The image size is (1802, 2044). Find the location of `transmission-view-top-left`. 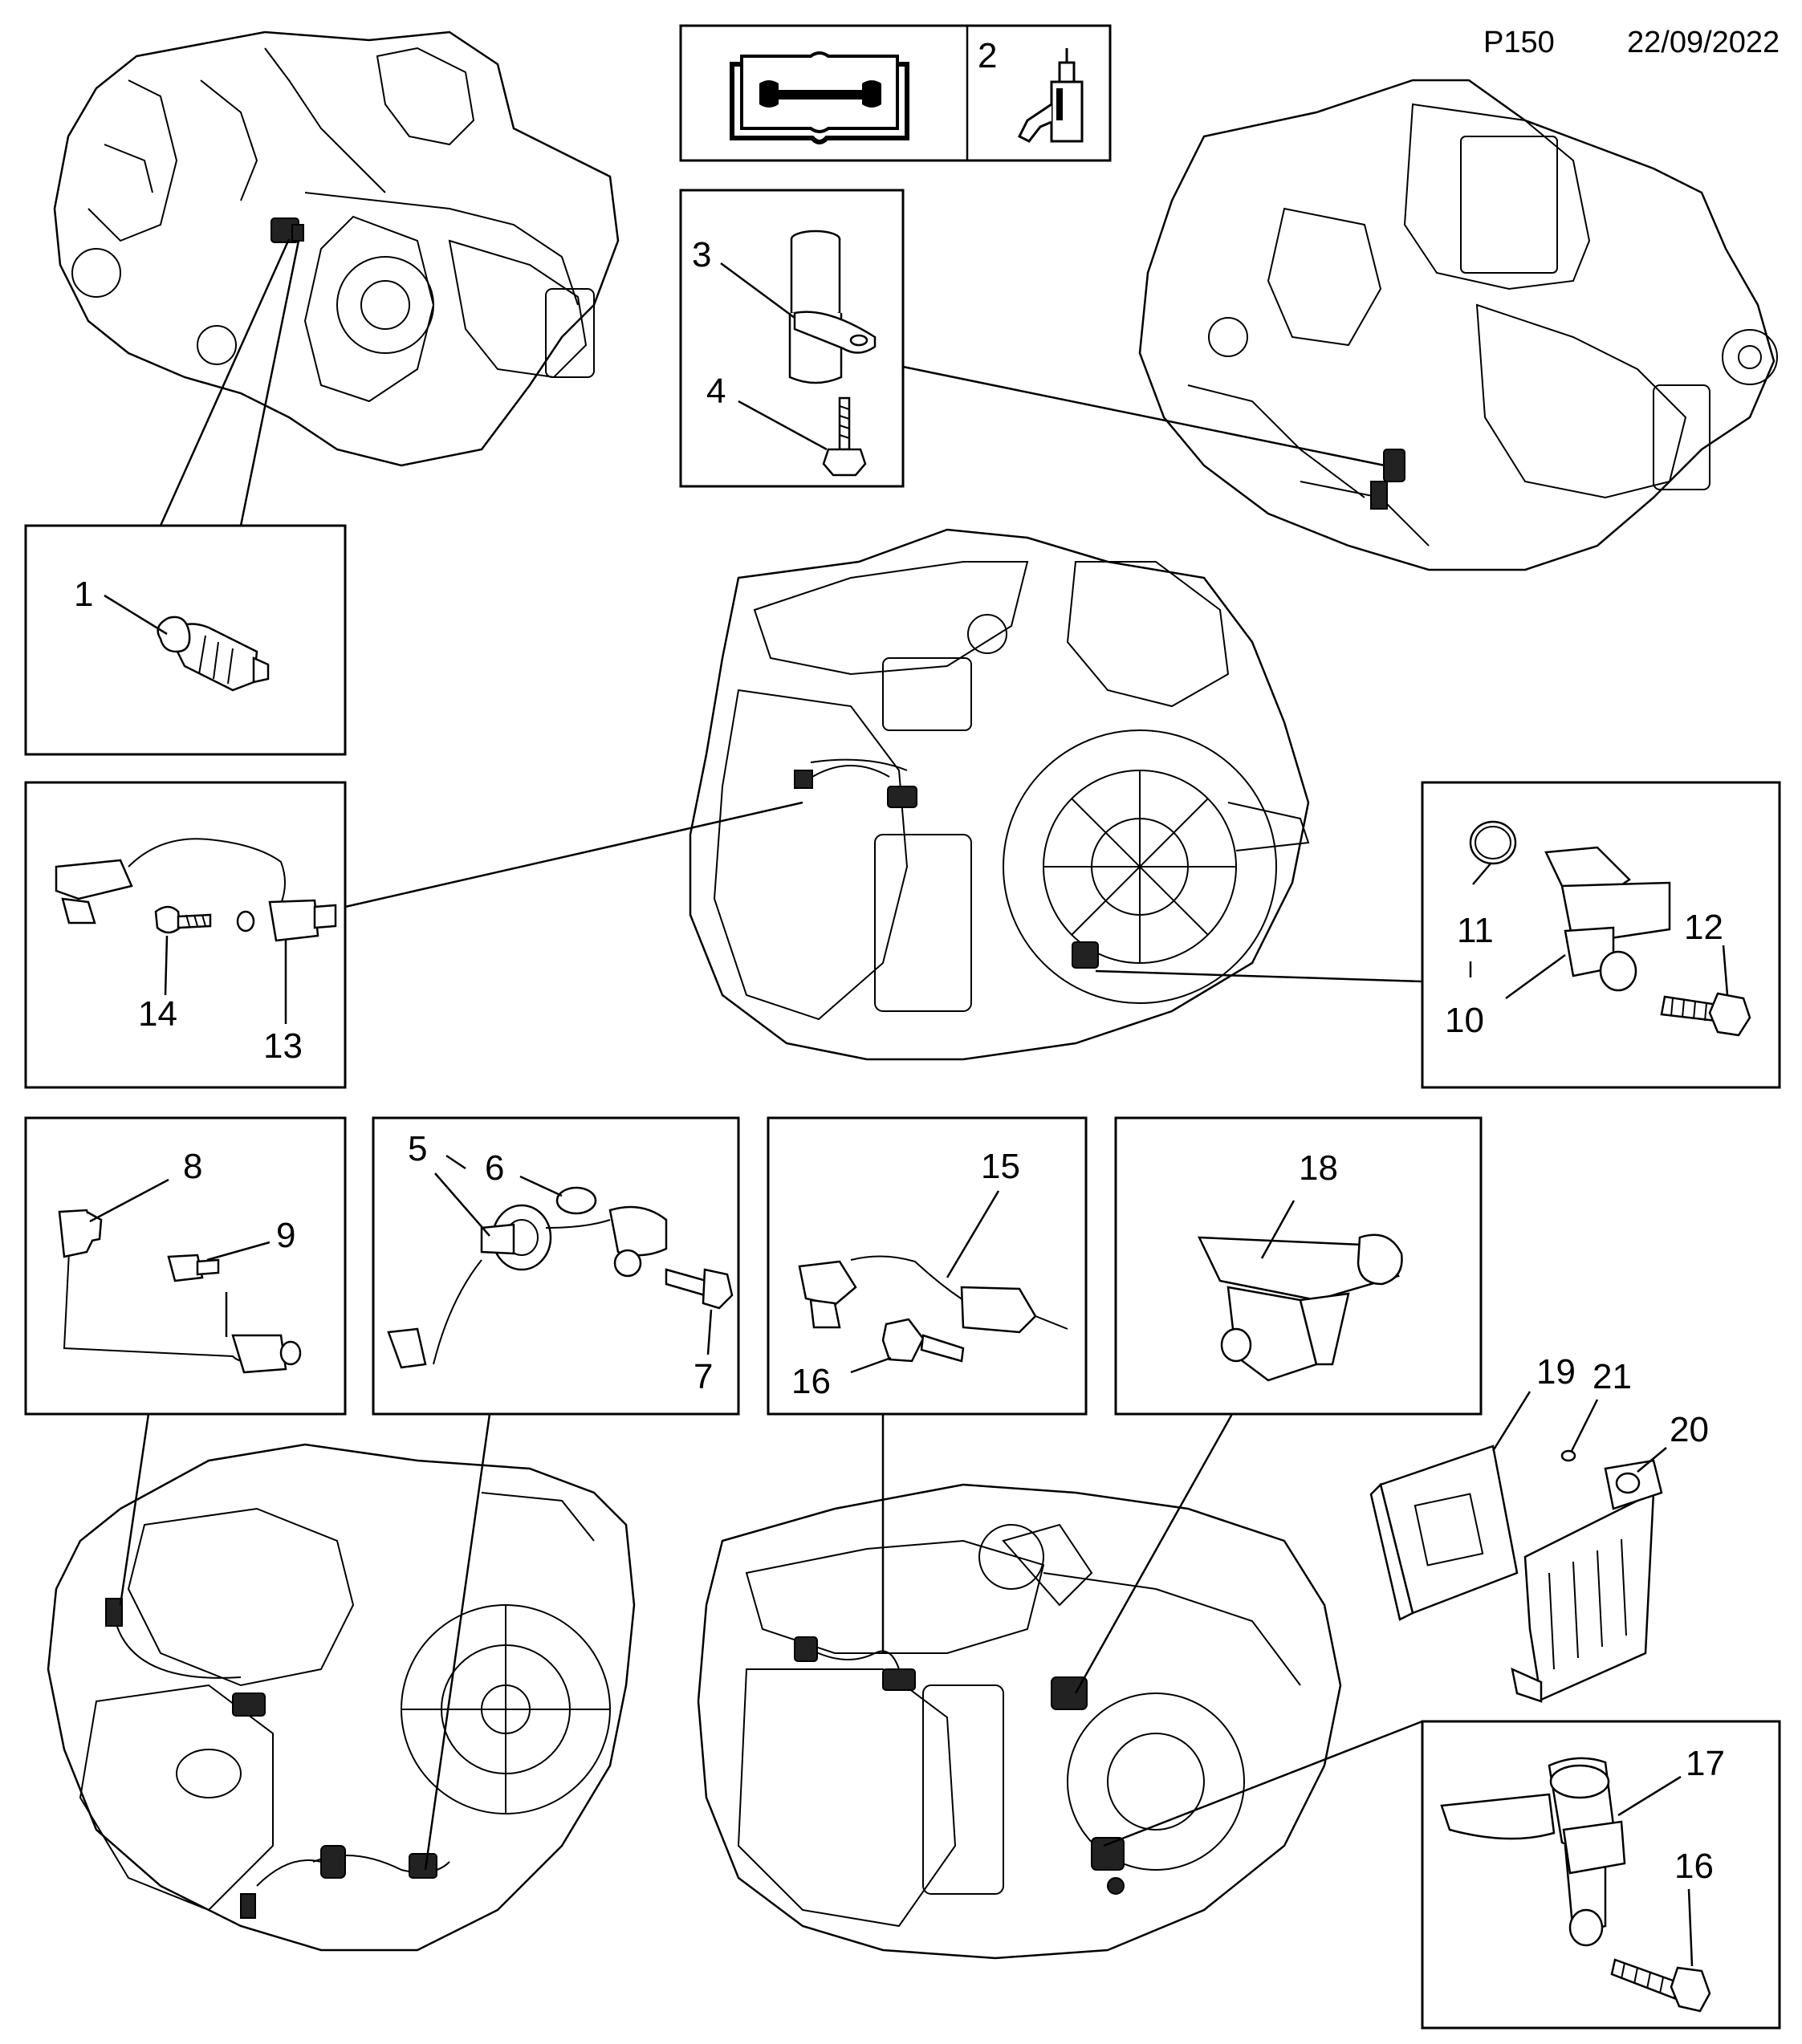

transmission-view-top-left is located at coordinates (336, 248).